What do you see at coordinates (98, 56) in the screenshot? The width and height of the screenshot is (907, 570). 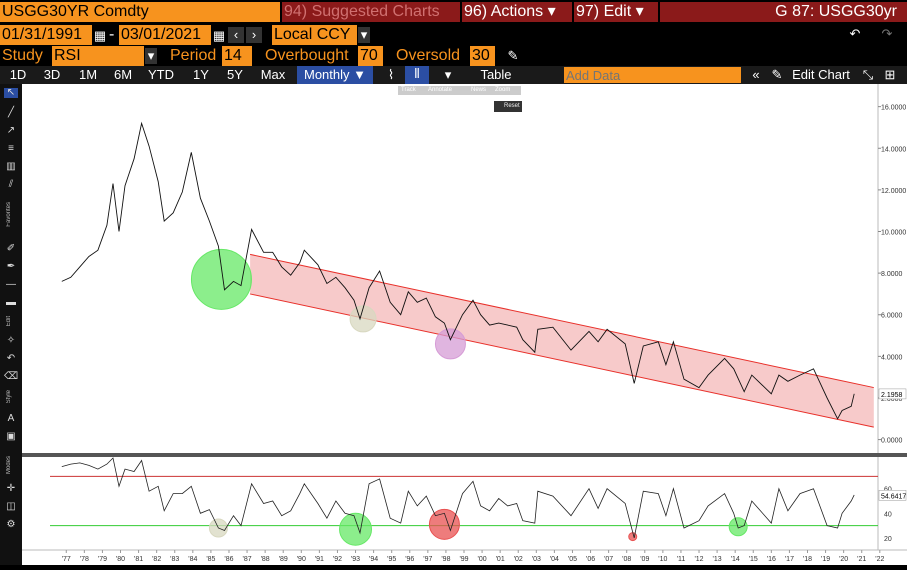 I see `study-select: RSI` at bounding box center [98, 56].